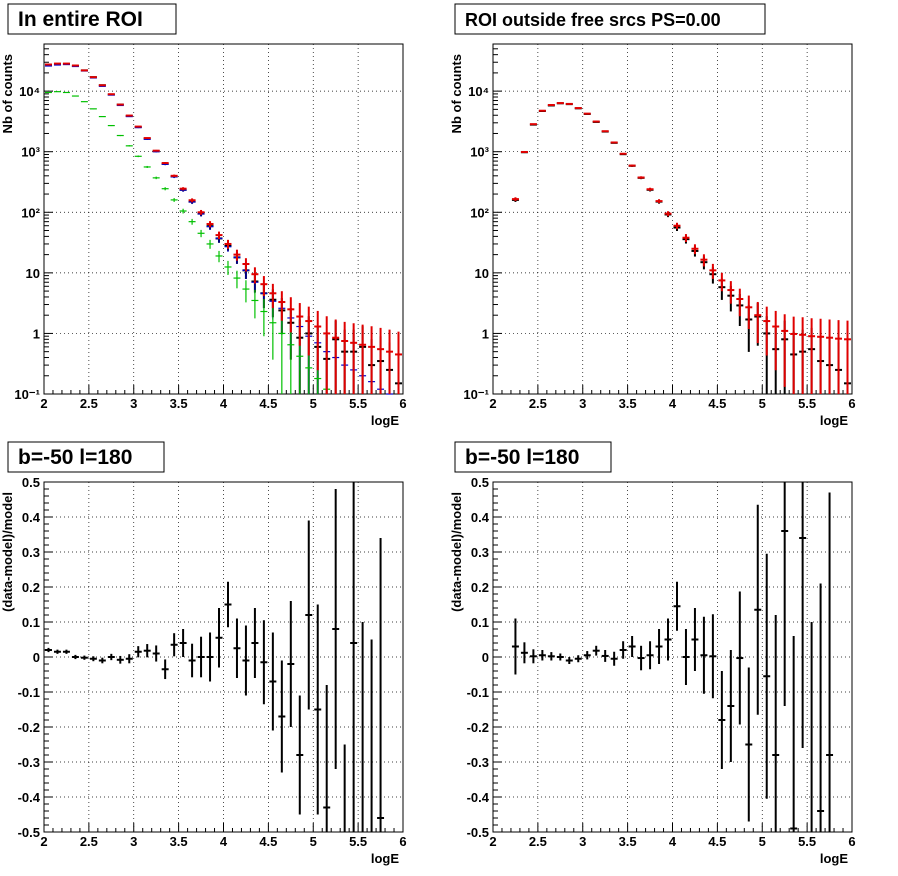 The width and height of the screenshot is (898, 876). Describe the element at coordinates (593, 20) in the screenshot. I see `chart-title: ROI outside free srcs PS=0.00` at that location.